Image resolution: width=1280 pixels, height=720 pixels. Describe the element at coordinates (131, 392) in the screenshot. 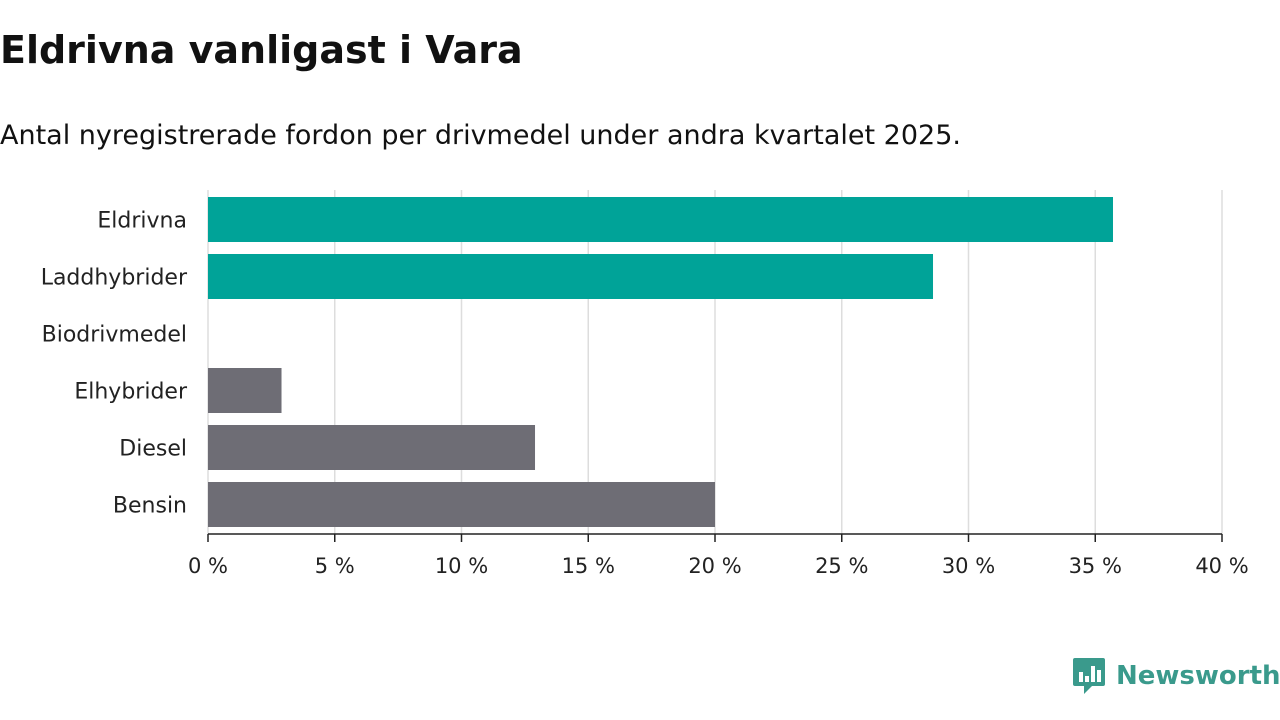

I see `category-label: Elhybrider` at that location.